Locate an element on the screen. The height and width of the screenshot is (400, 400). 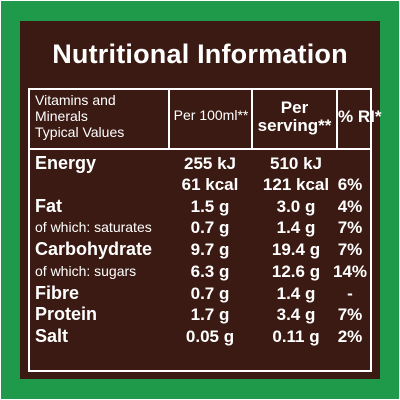
row-kcal-serving: 121 kcal is located at coordinates (296, 184).